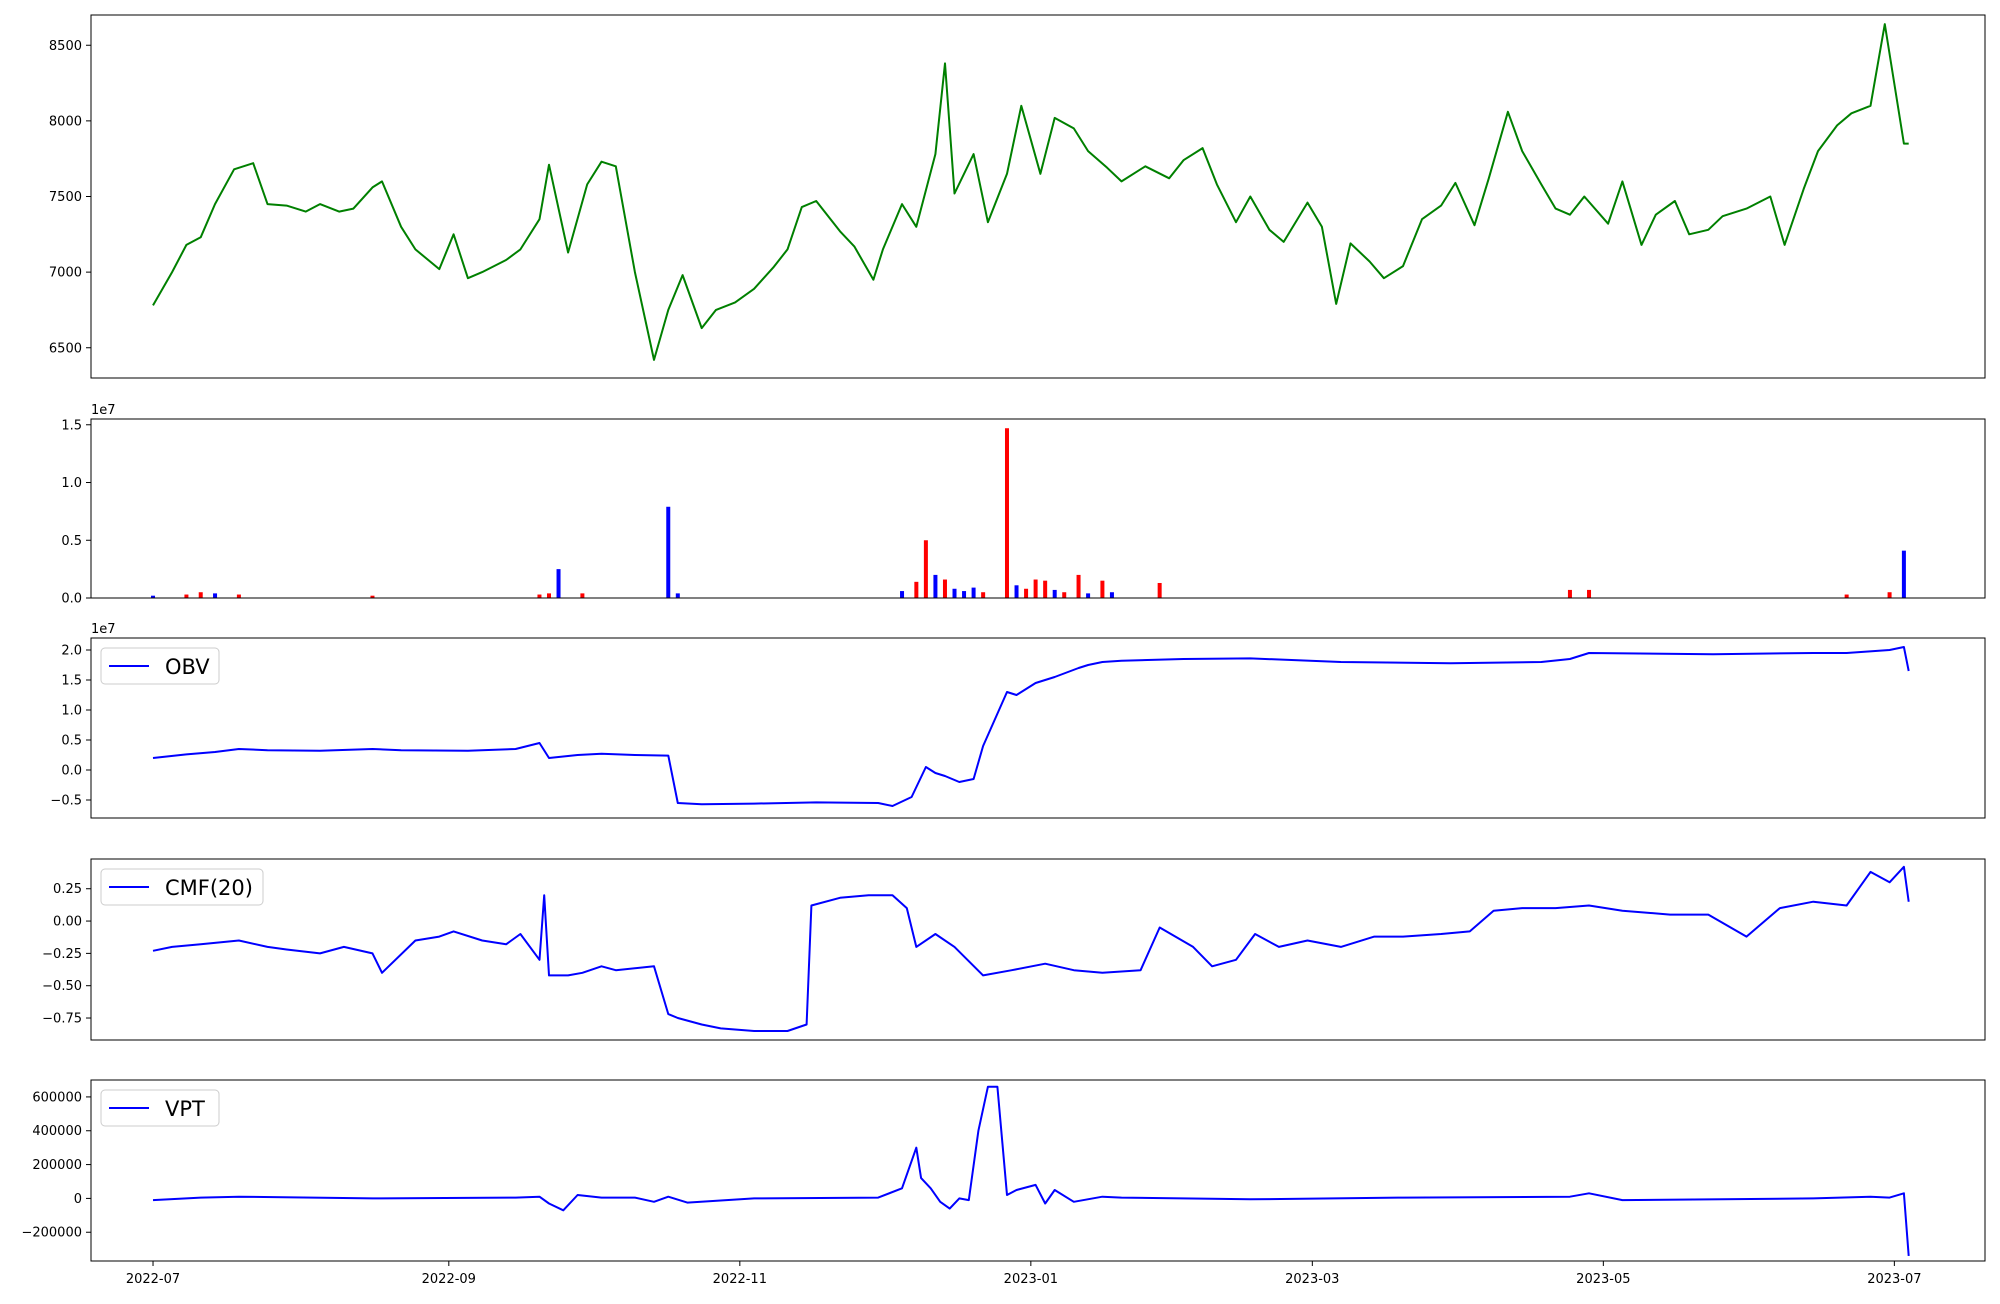 Image resolution: width=2000 pixels, height=1304 pixels. I want to click on cmf-legend-box, so click(182, 887).